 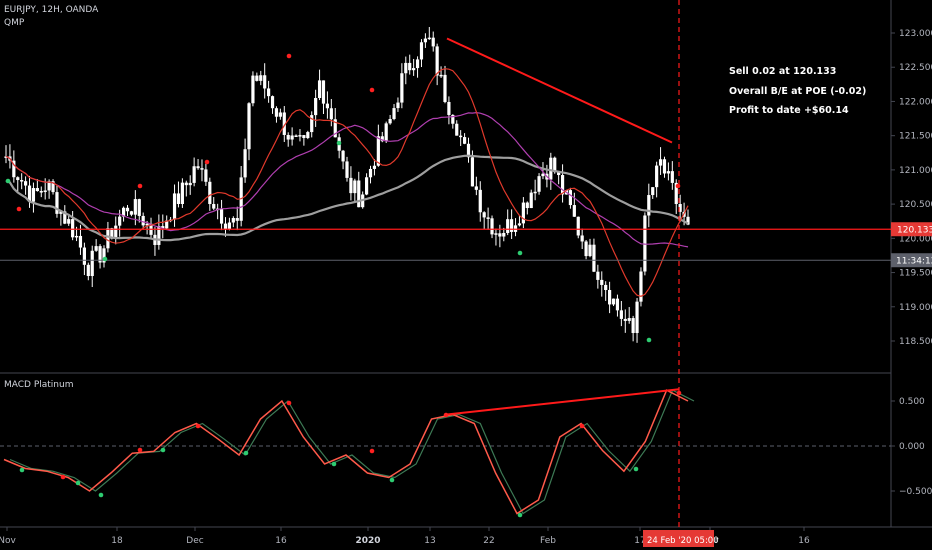 I want to click on countdown-badge, so click(x=911, y=260).